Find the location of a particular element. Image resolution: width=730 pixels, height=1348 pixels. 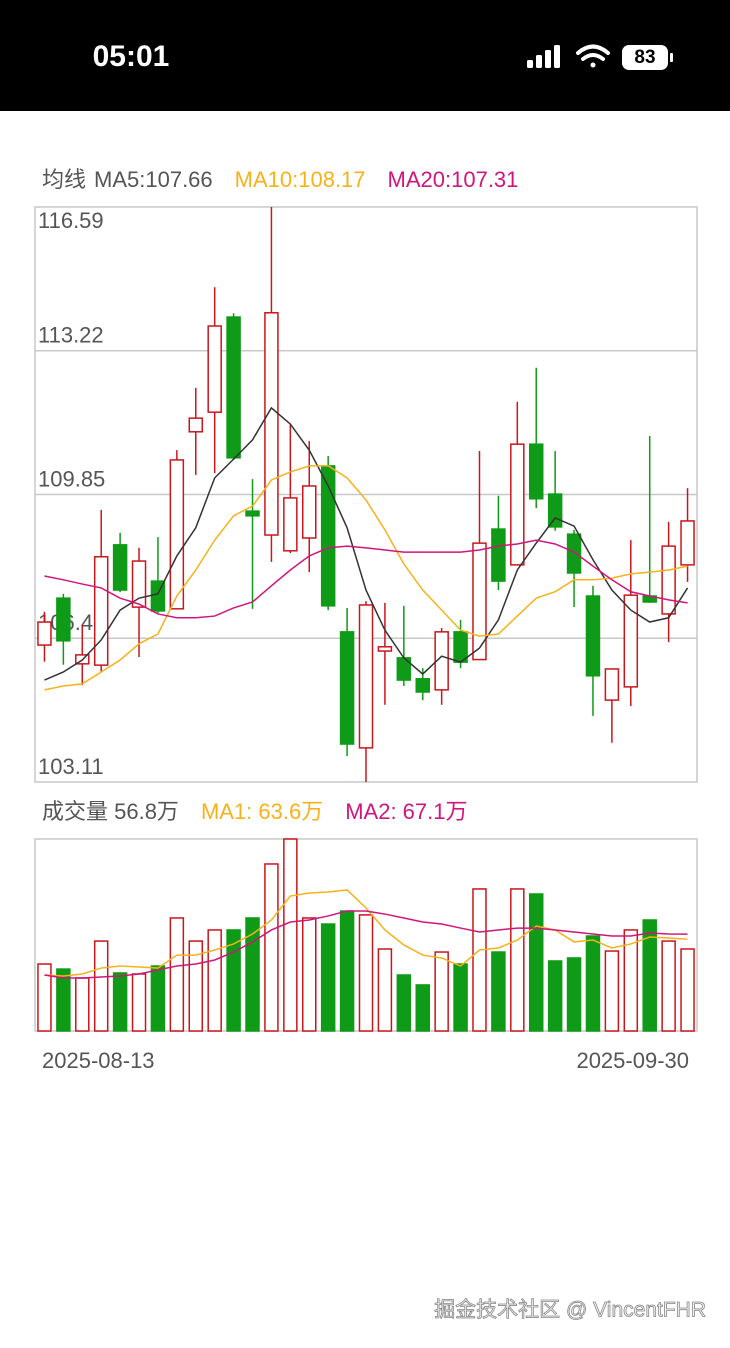

y-tick-label: 109.85 is located at coordinates (71, 478).